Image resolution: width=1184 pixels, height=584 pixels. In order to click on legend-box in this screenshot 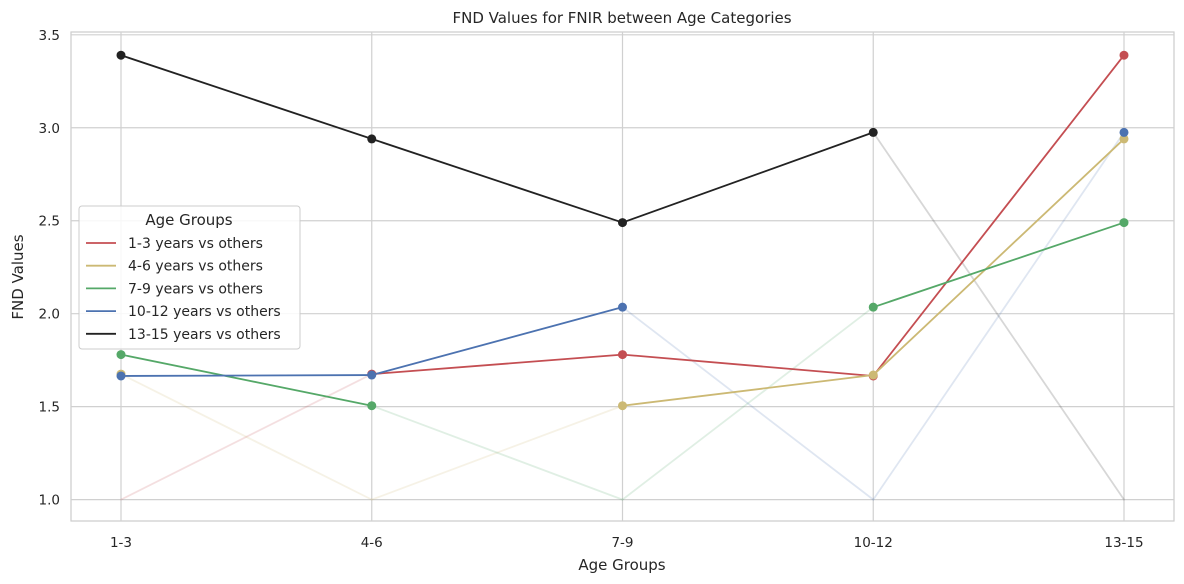, I will do `click(189, 277)`.